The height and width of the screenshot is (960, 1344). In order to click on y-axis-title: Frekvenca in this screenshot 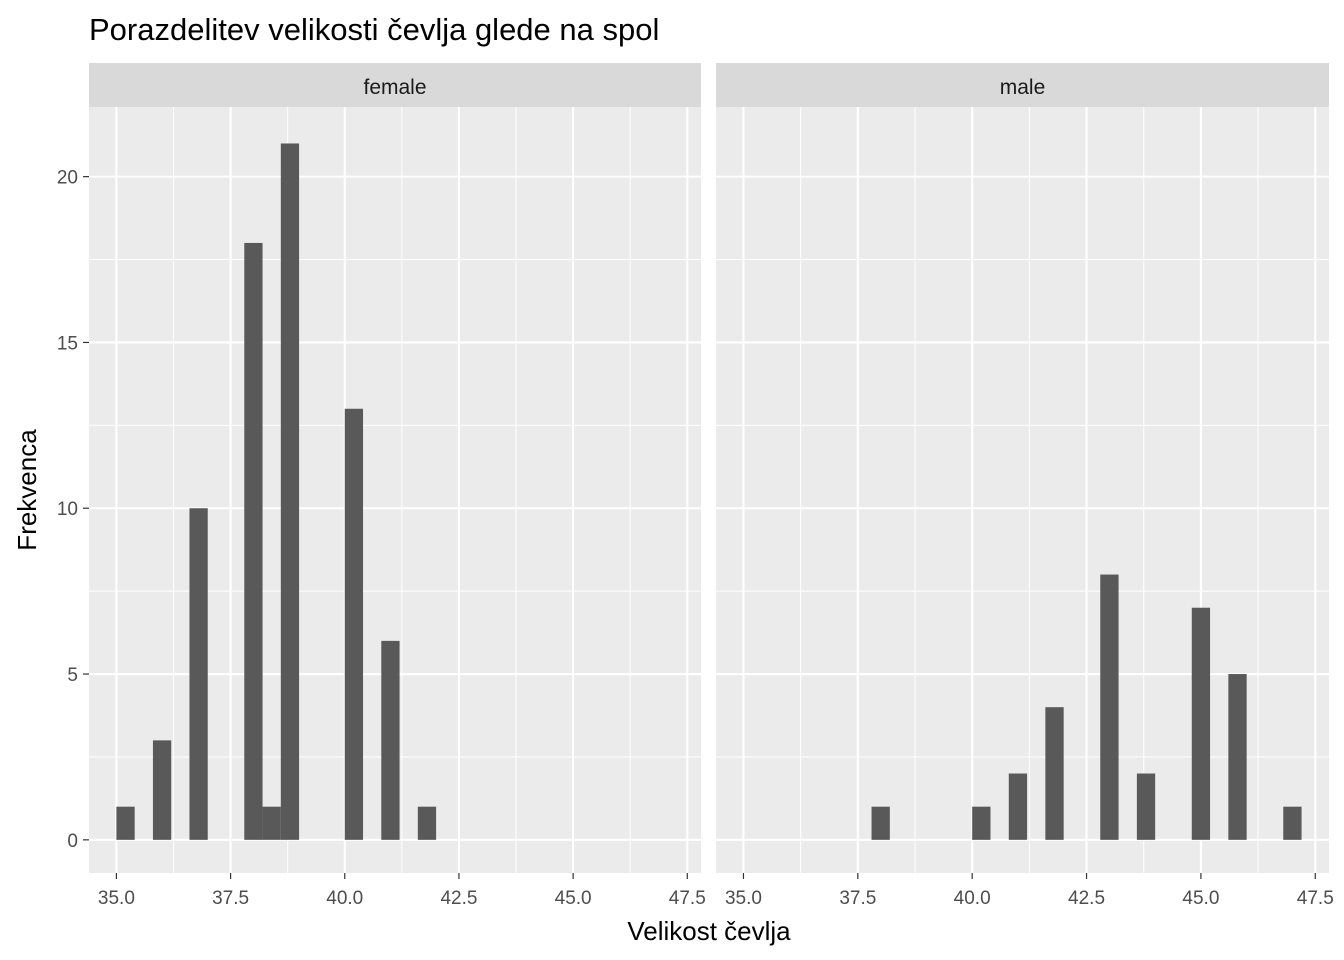, I will do `click(27, 490)`.